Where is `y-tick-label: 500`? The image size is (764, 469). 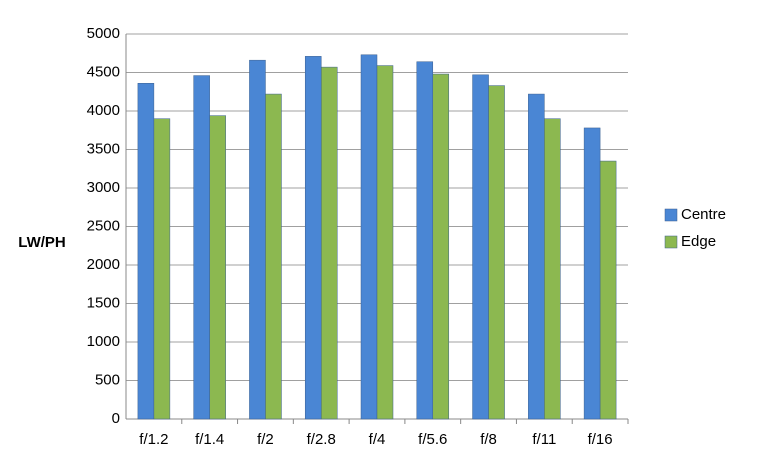 y-tick-label: 500 is located at coordinates (107, 379).